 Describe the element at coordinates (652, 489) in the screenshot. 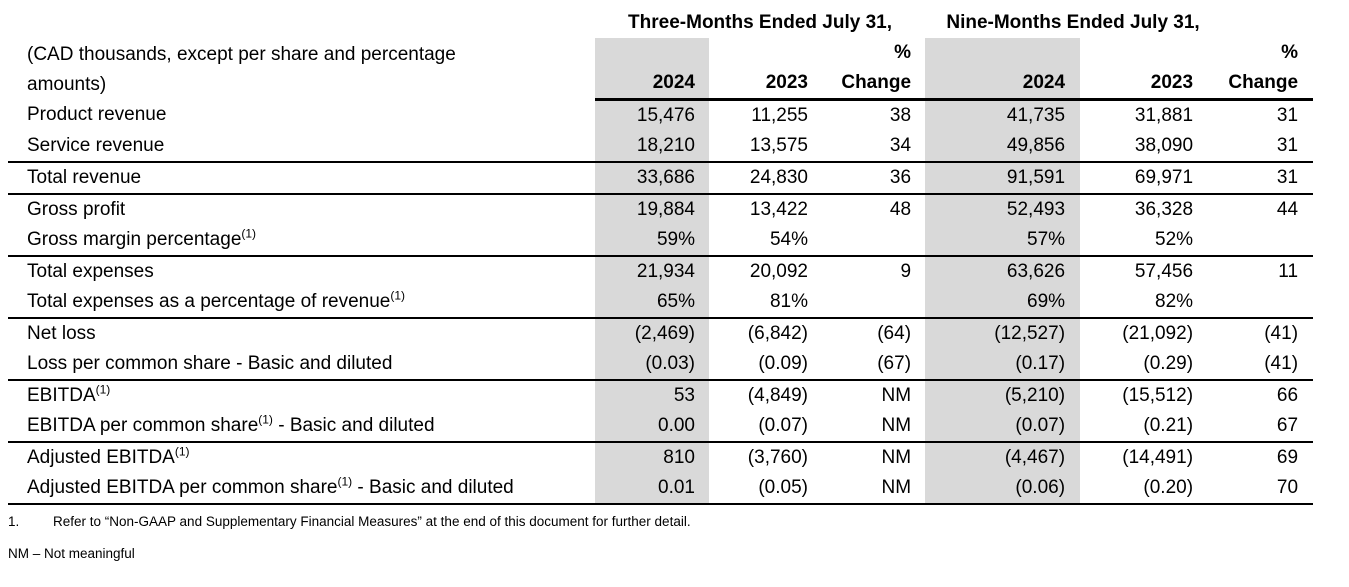

I see `cell-3m-2024: 0.01` at that location.